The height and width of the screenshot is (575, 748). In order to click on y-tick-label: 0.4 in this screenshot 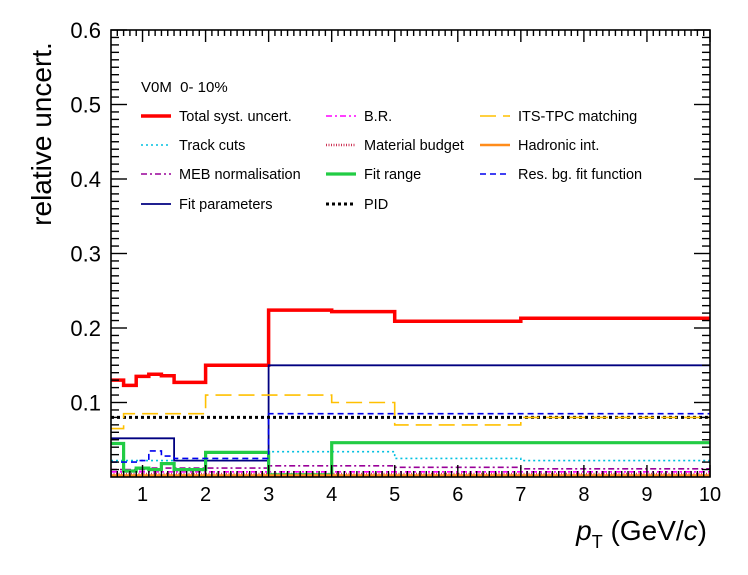, I will do `click(85, 179)`.